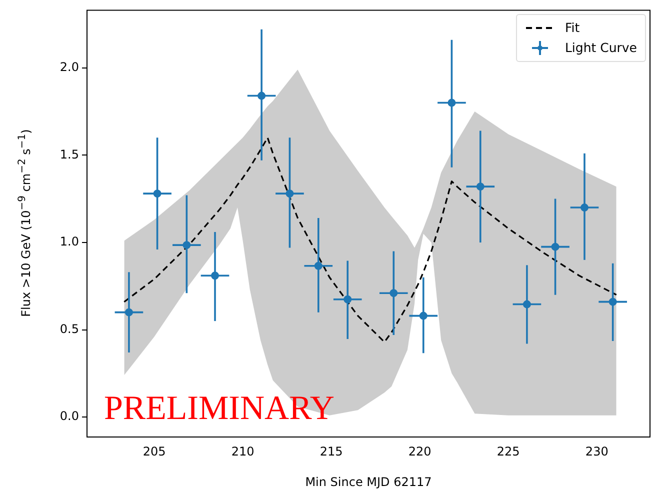 The width and height of the screenshot is (655, 494). I want to click on y-tick-label: 0.5, so click(69, 329).